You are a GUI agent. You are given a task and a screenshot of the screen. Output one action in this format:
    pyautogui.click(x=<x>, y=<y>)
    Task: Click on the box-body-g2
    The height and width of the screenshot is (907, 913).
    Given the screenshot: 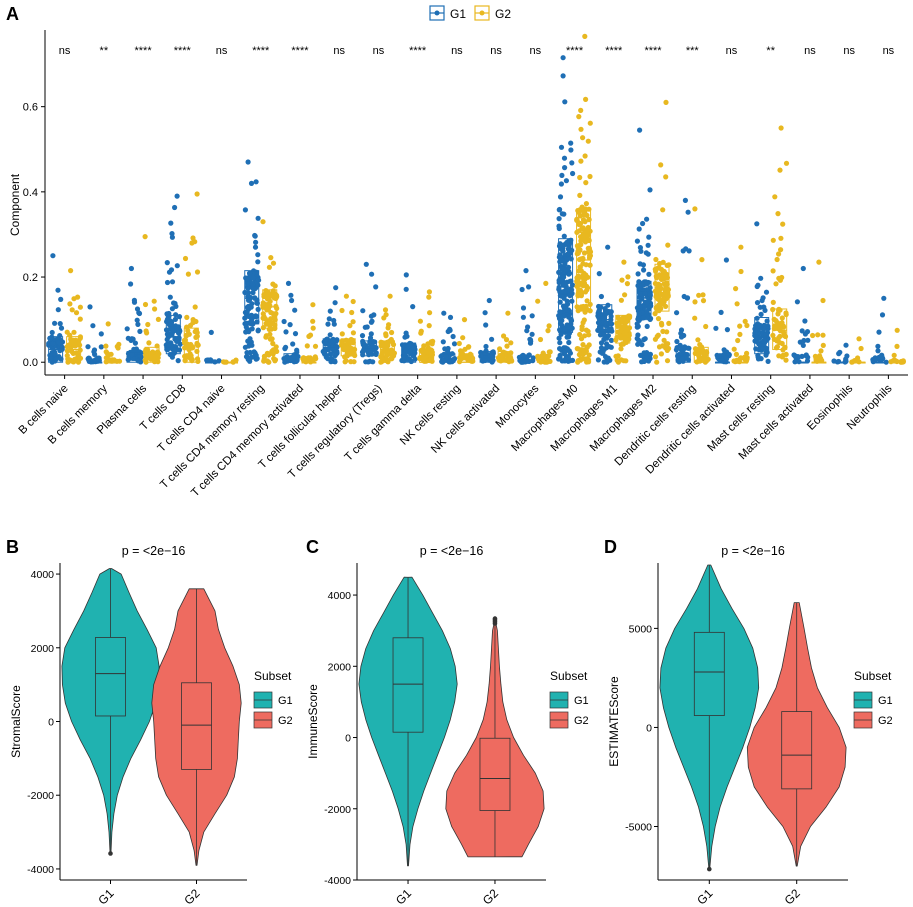 What is the action you would take?
    pyautogui.click(x=505, y=357)
    